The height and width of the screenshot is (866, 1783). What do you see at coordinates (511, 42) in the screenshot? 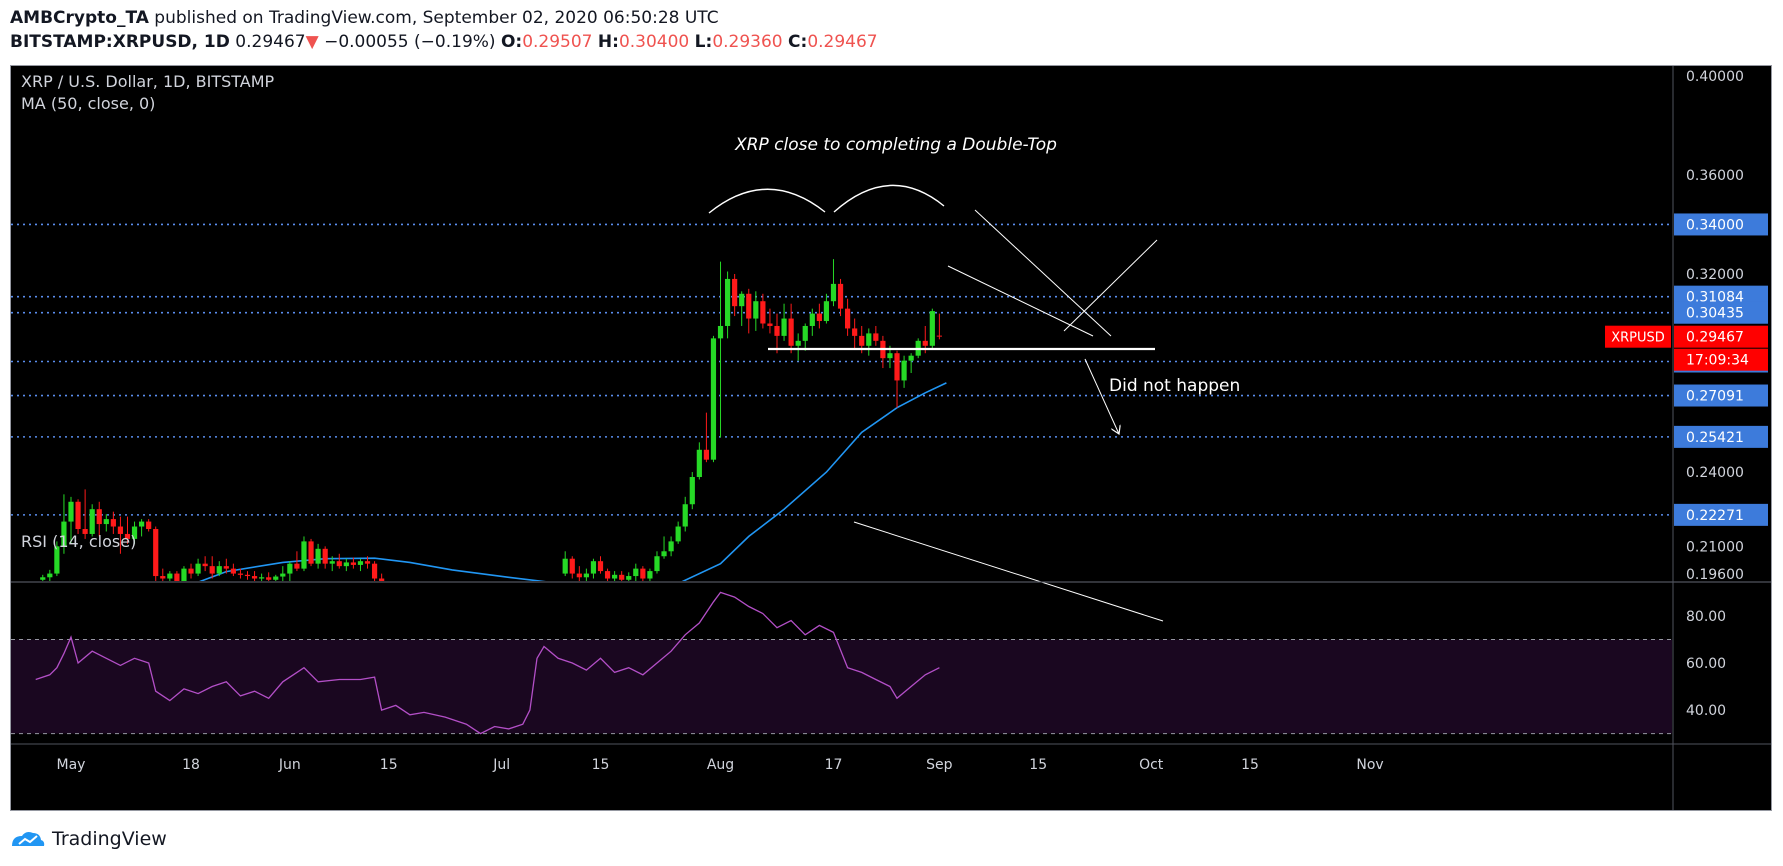
I see `open-label: O:` at bounding box center [511, 42].